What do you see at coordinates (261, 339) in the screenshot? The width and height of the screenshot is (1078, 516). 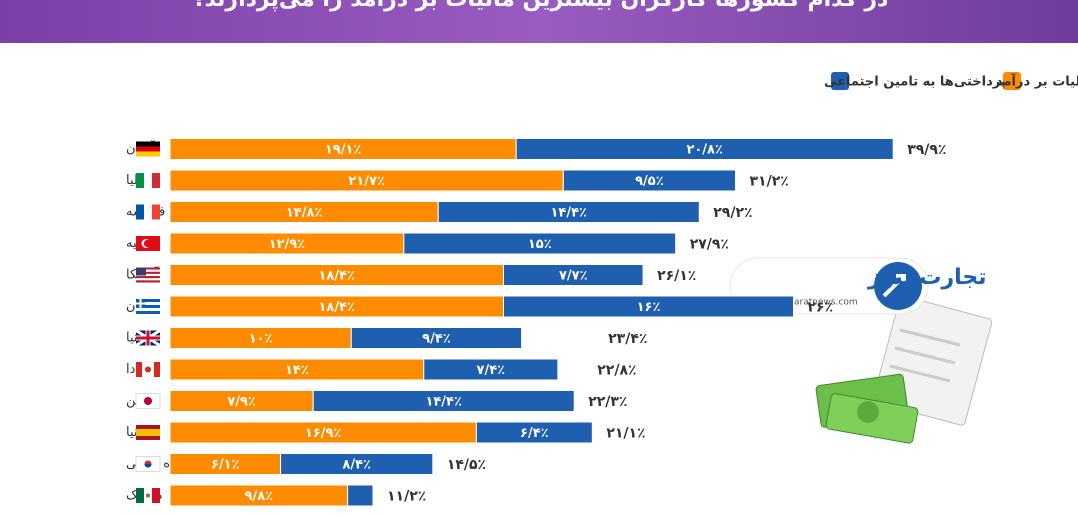 I see `value-label: ۱۰٪` at bounding box center [261, 339].